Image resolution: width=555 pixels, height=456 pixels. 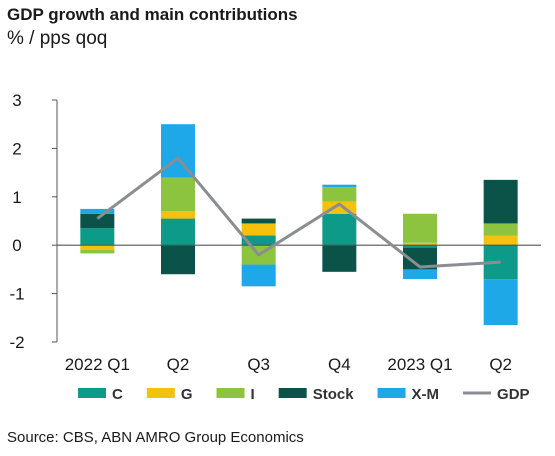 What do you see at coordinates (92, 393) in the screenshot?
I see `legend-swatch-c` at bounding box center [92, 393].